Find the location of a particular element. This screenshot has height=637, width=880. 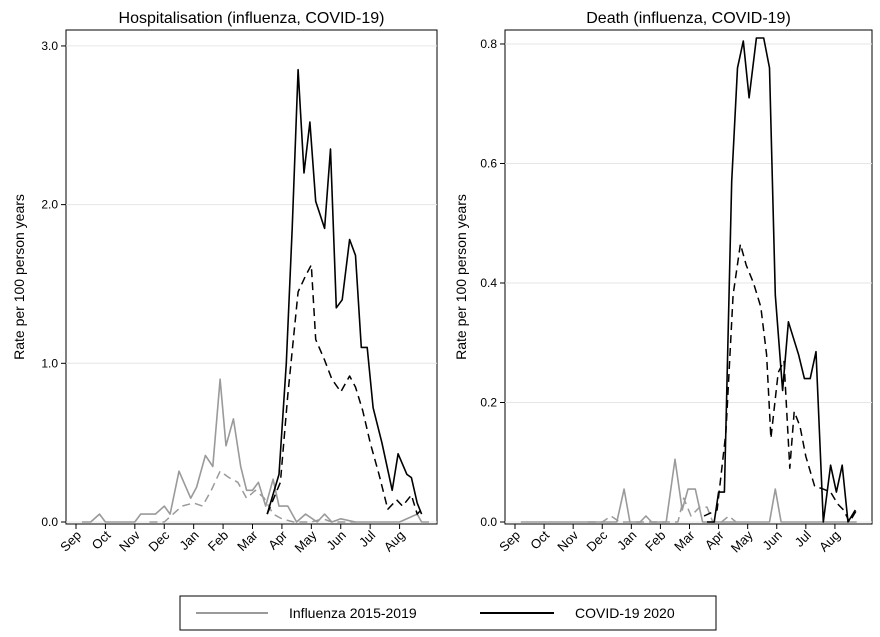

y-tick-label: 0.8 is located at coordinates (488, 44).